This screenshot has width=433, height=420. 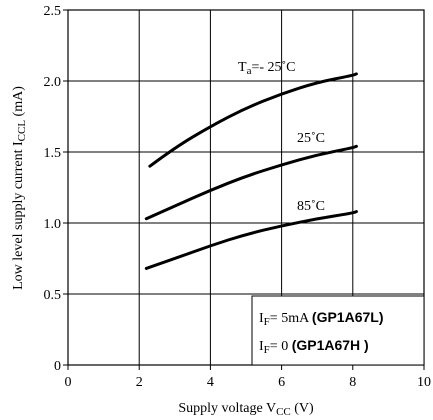 What do you see at coordinates (424, 382) in the screenshot?
I see `x-tick-label: 10` at bounding box center [424, 382].